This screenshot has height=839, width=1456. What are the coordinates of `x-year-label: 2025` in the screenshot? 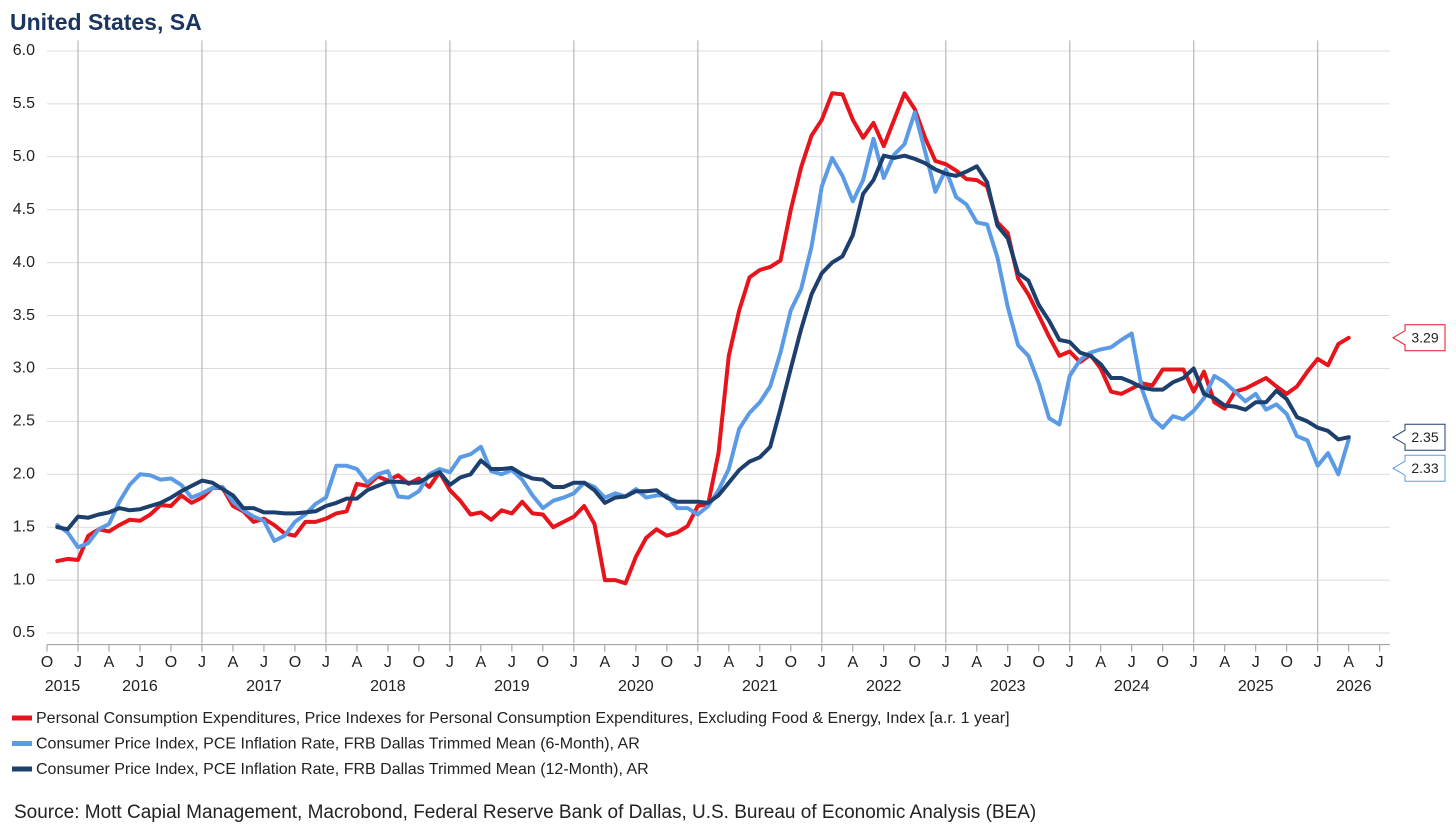 It's located at (1256, 686).